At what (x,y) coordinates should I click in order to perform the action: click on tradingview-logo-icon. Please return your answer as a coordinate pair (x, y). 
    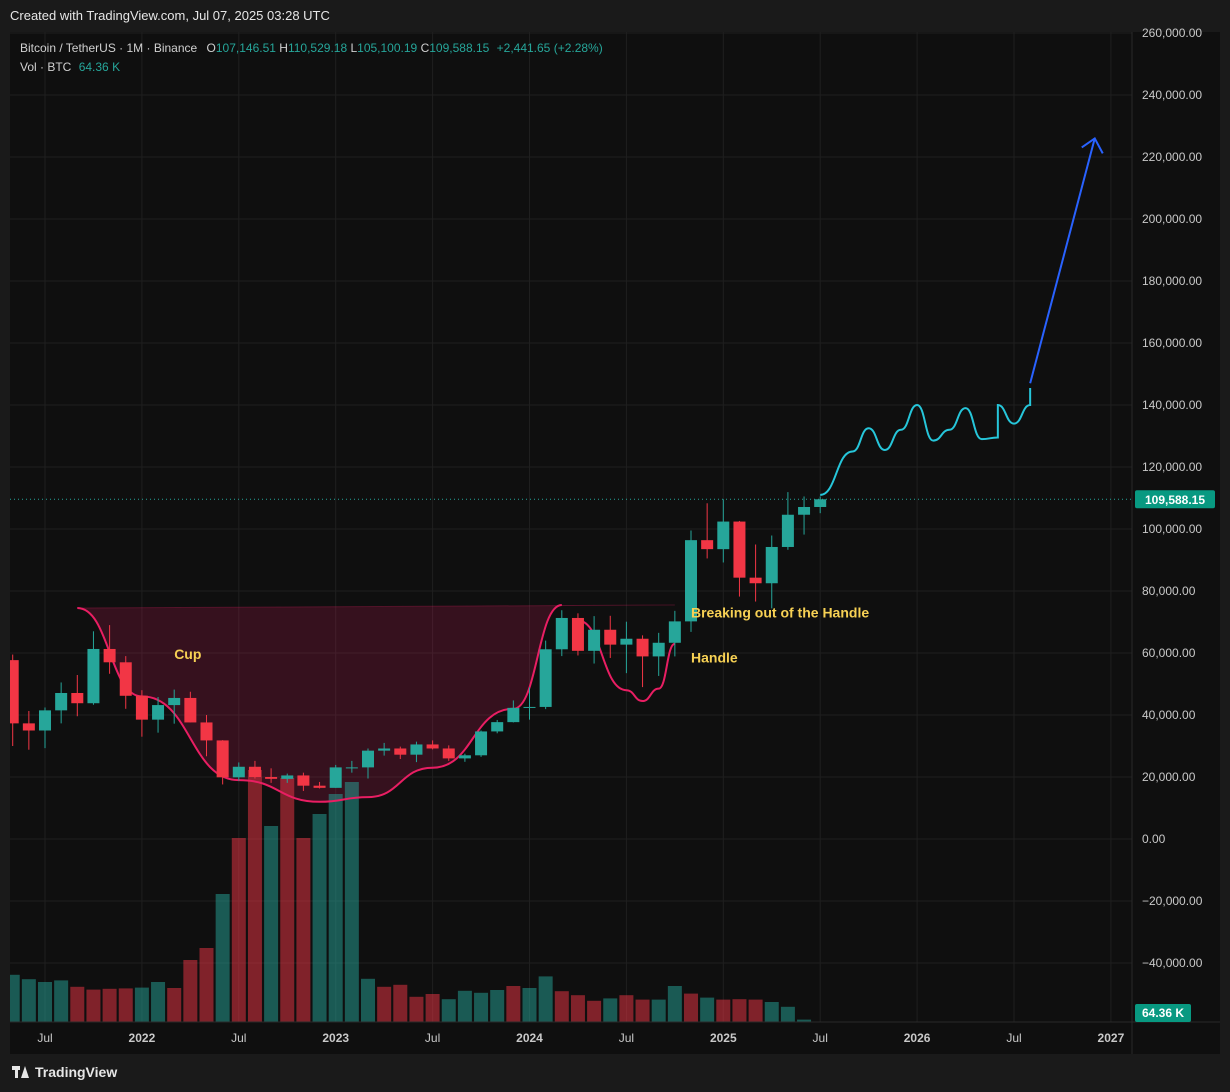
    Looking at the image, I should click on (21, 1072).